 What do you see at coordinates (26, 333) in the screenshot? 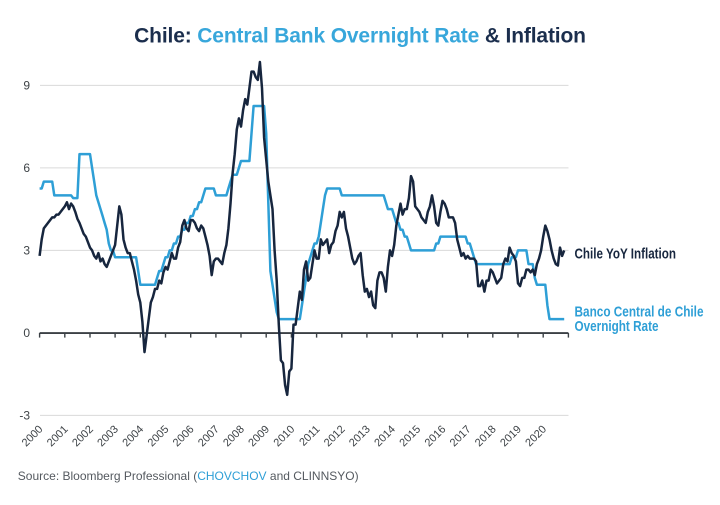
I see `svg-text: 0` at bounding box center [26, 333].